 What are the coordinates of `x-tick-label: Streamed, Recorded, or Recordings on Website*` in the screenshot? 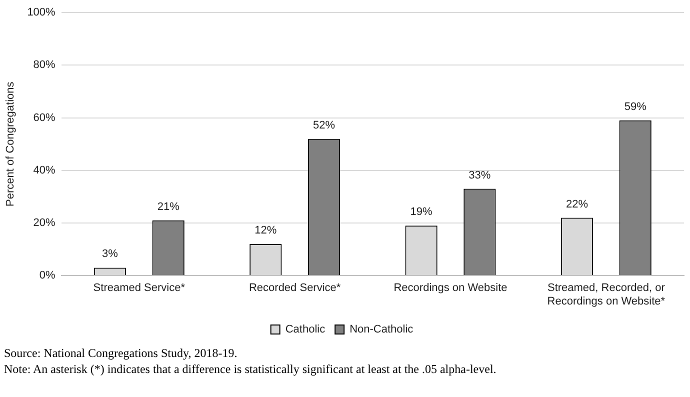 It's located at (606, 295).